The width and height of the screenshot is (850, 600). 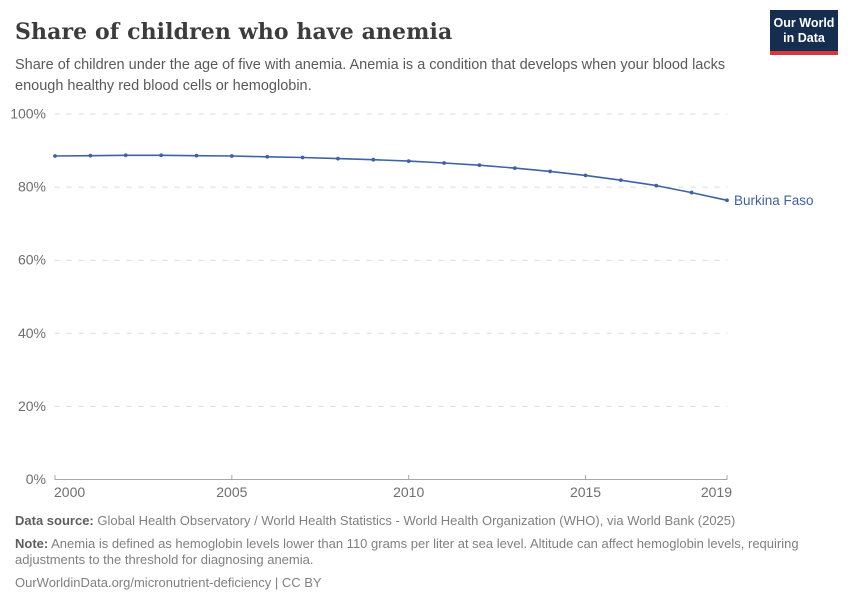 I want to click on y-axis-tick-label: 60%, so click(x=32, y=260).